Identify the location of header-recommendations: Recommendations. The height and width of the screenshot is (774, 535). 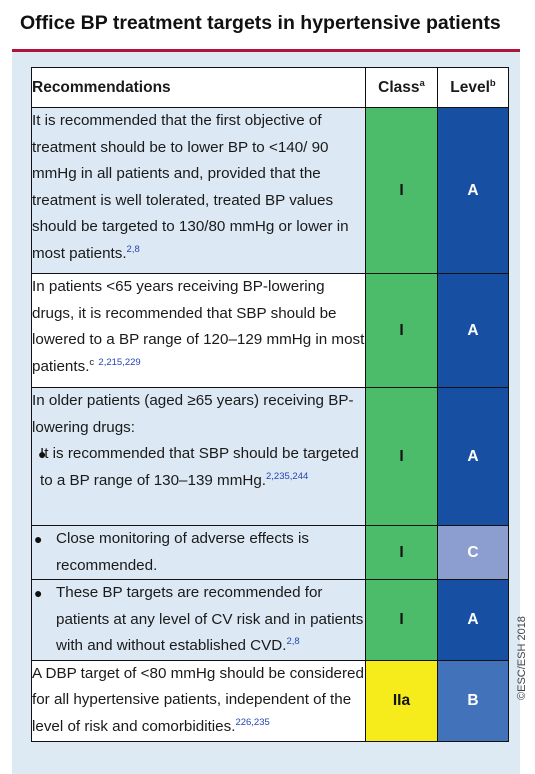
(198, 87).